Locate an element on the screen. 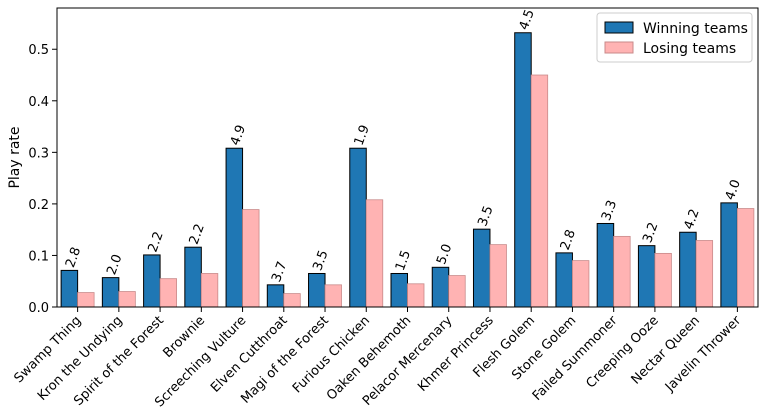 The image size is (768, 416). bar-label-7: 1.9 is located at coordinates (362, 135).